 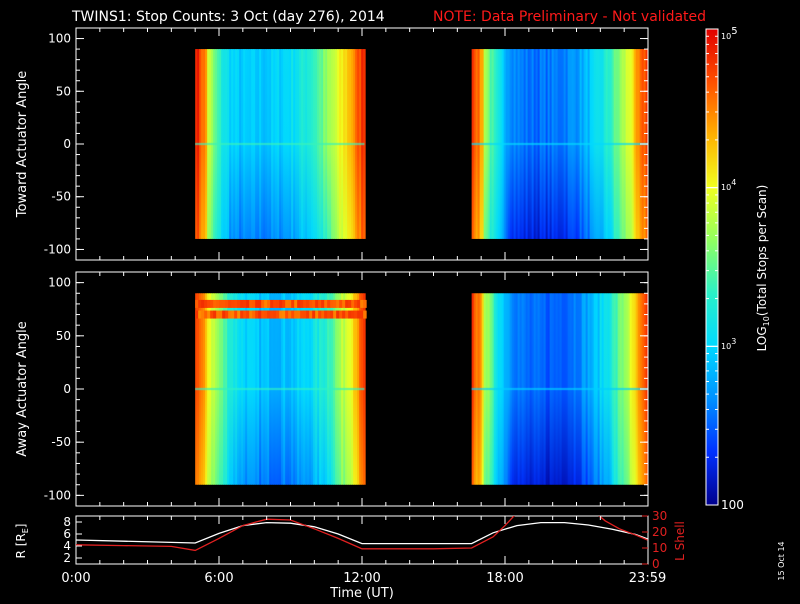 I want to click on orbit-y2-tick-label: 30, so click(x=659, y=516).